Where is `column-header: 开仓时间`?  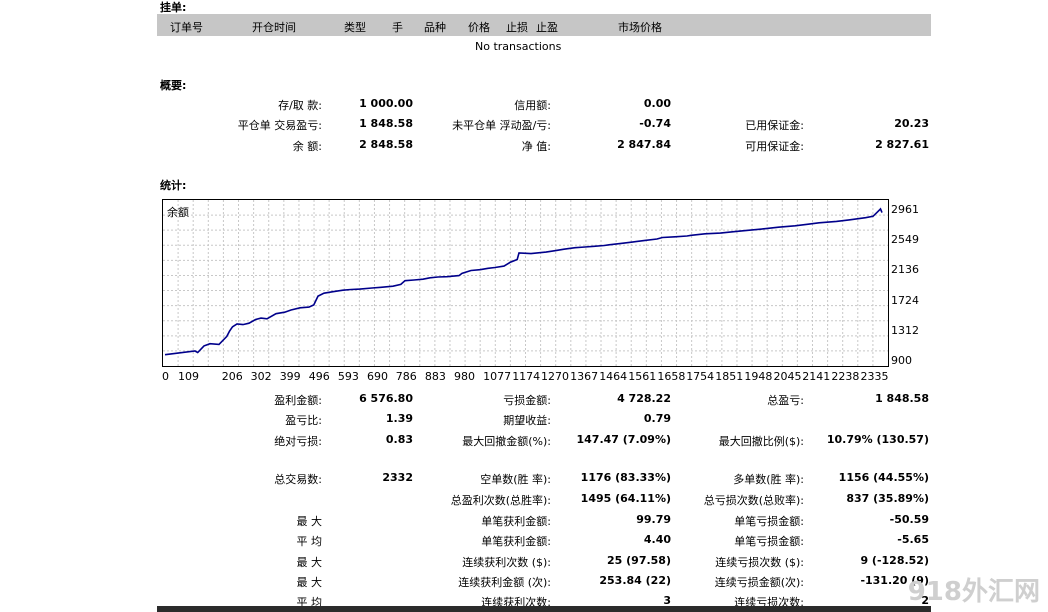
column-header: 开仓时间 is located at coordinates (274, 27).